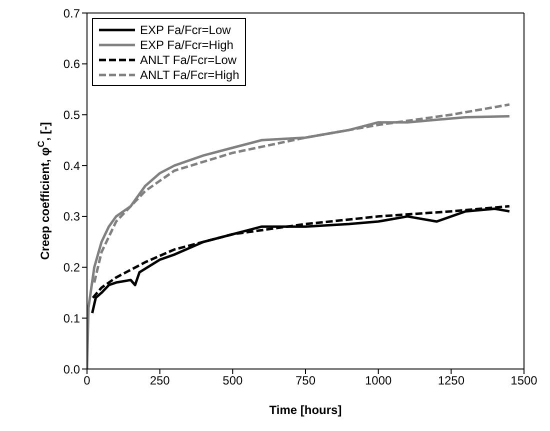 This screenshot has height=431, width=550. Describe the element at coordinates (71, 217) in the screenshot. I see `y-tick-label: 0.3` at that location.